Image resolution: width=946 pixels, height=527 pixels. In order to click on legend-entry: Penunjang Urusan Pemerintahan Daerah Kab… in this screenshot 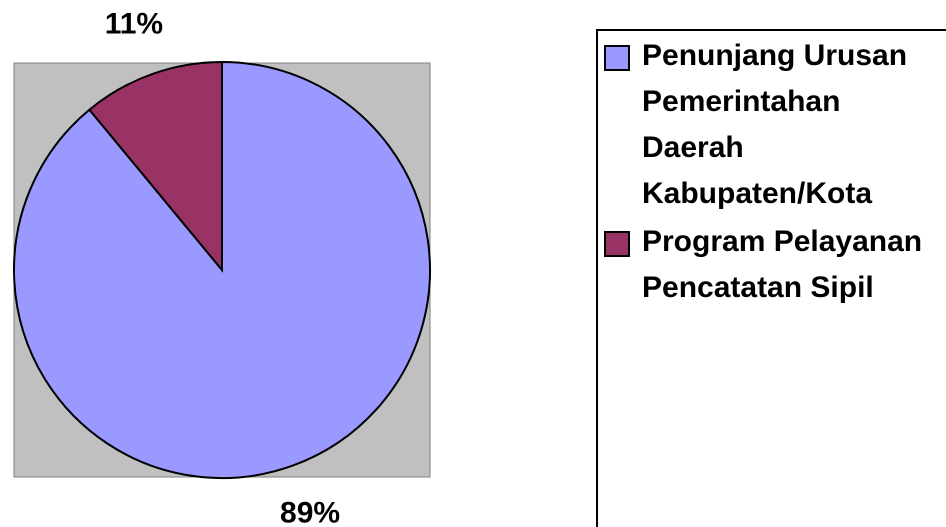, I will do `click(770, 125)`.